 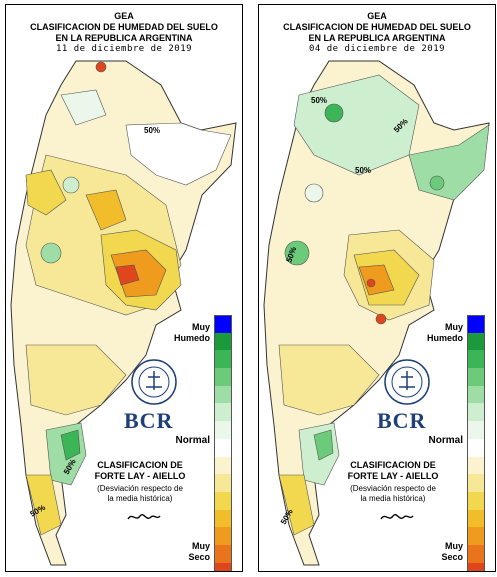 What do you see at coordinates (127, 275) in the screenshot?
I see `region-extreme-dry` at bounding box center [127, 275].